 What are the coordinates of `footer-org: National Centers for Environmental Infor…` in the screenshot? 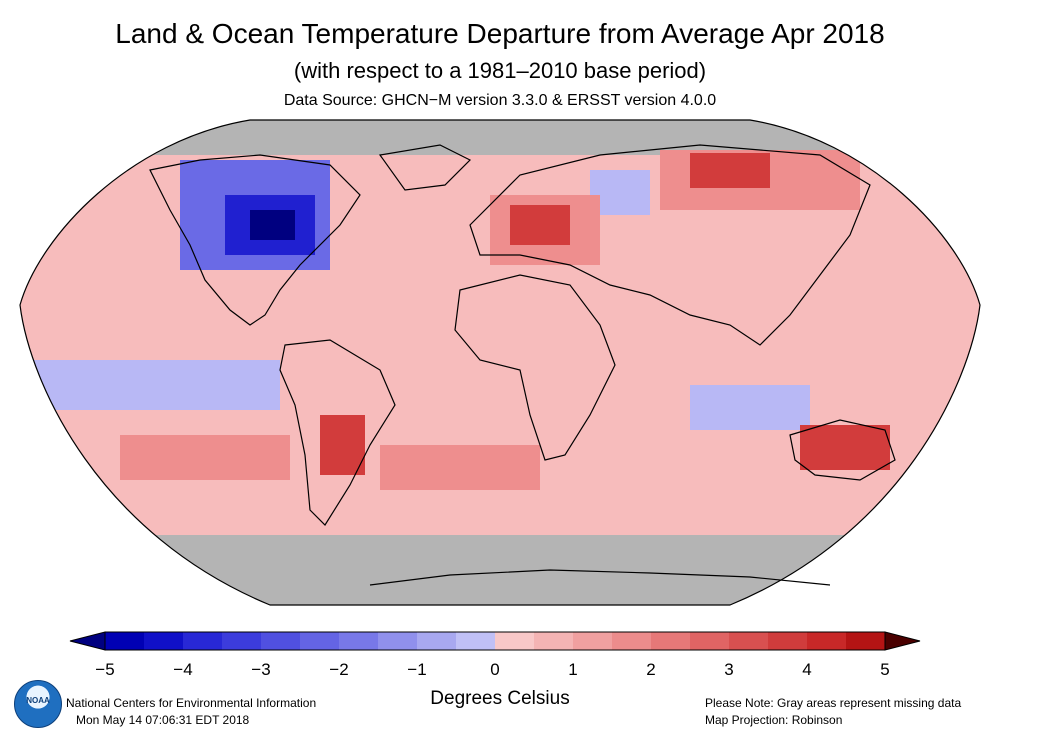 It's located at (191, 703).